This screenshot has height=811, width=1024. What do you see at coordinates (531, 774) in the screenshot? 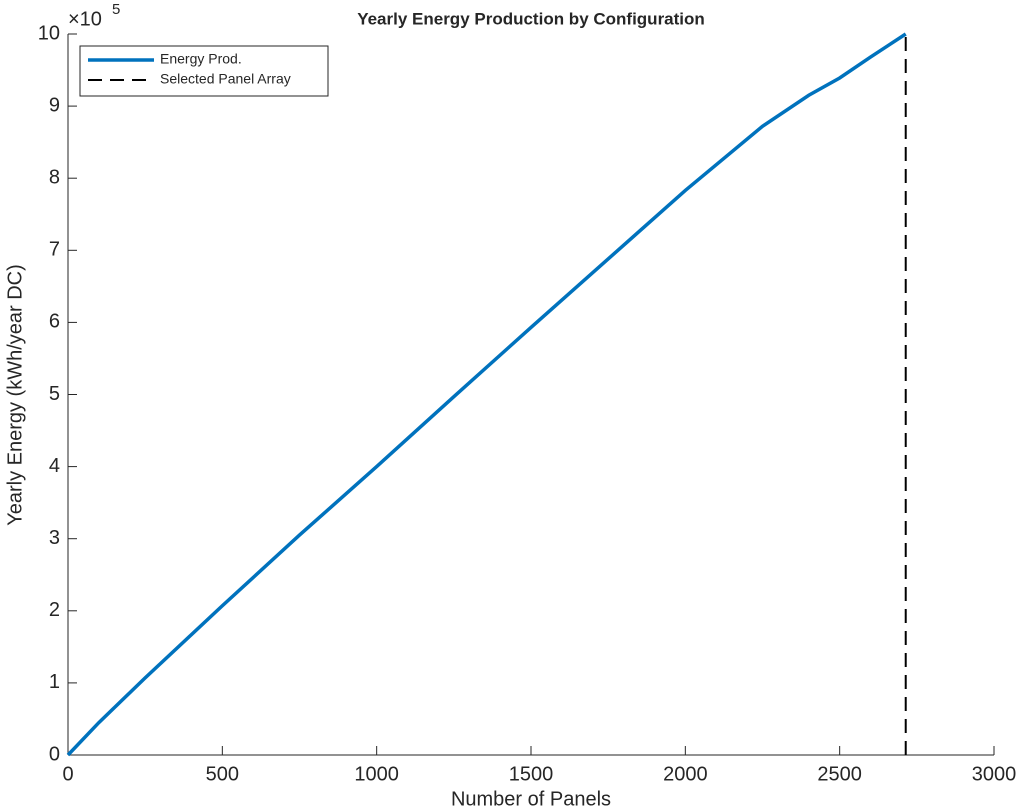
I see `x-tick-label: 1500` at bounding box center [531, 774].